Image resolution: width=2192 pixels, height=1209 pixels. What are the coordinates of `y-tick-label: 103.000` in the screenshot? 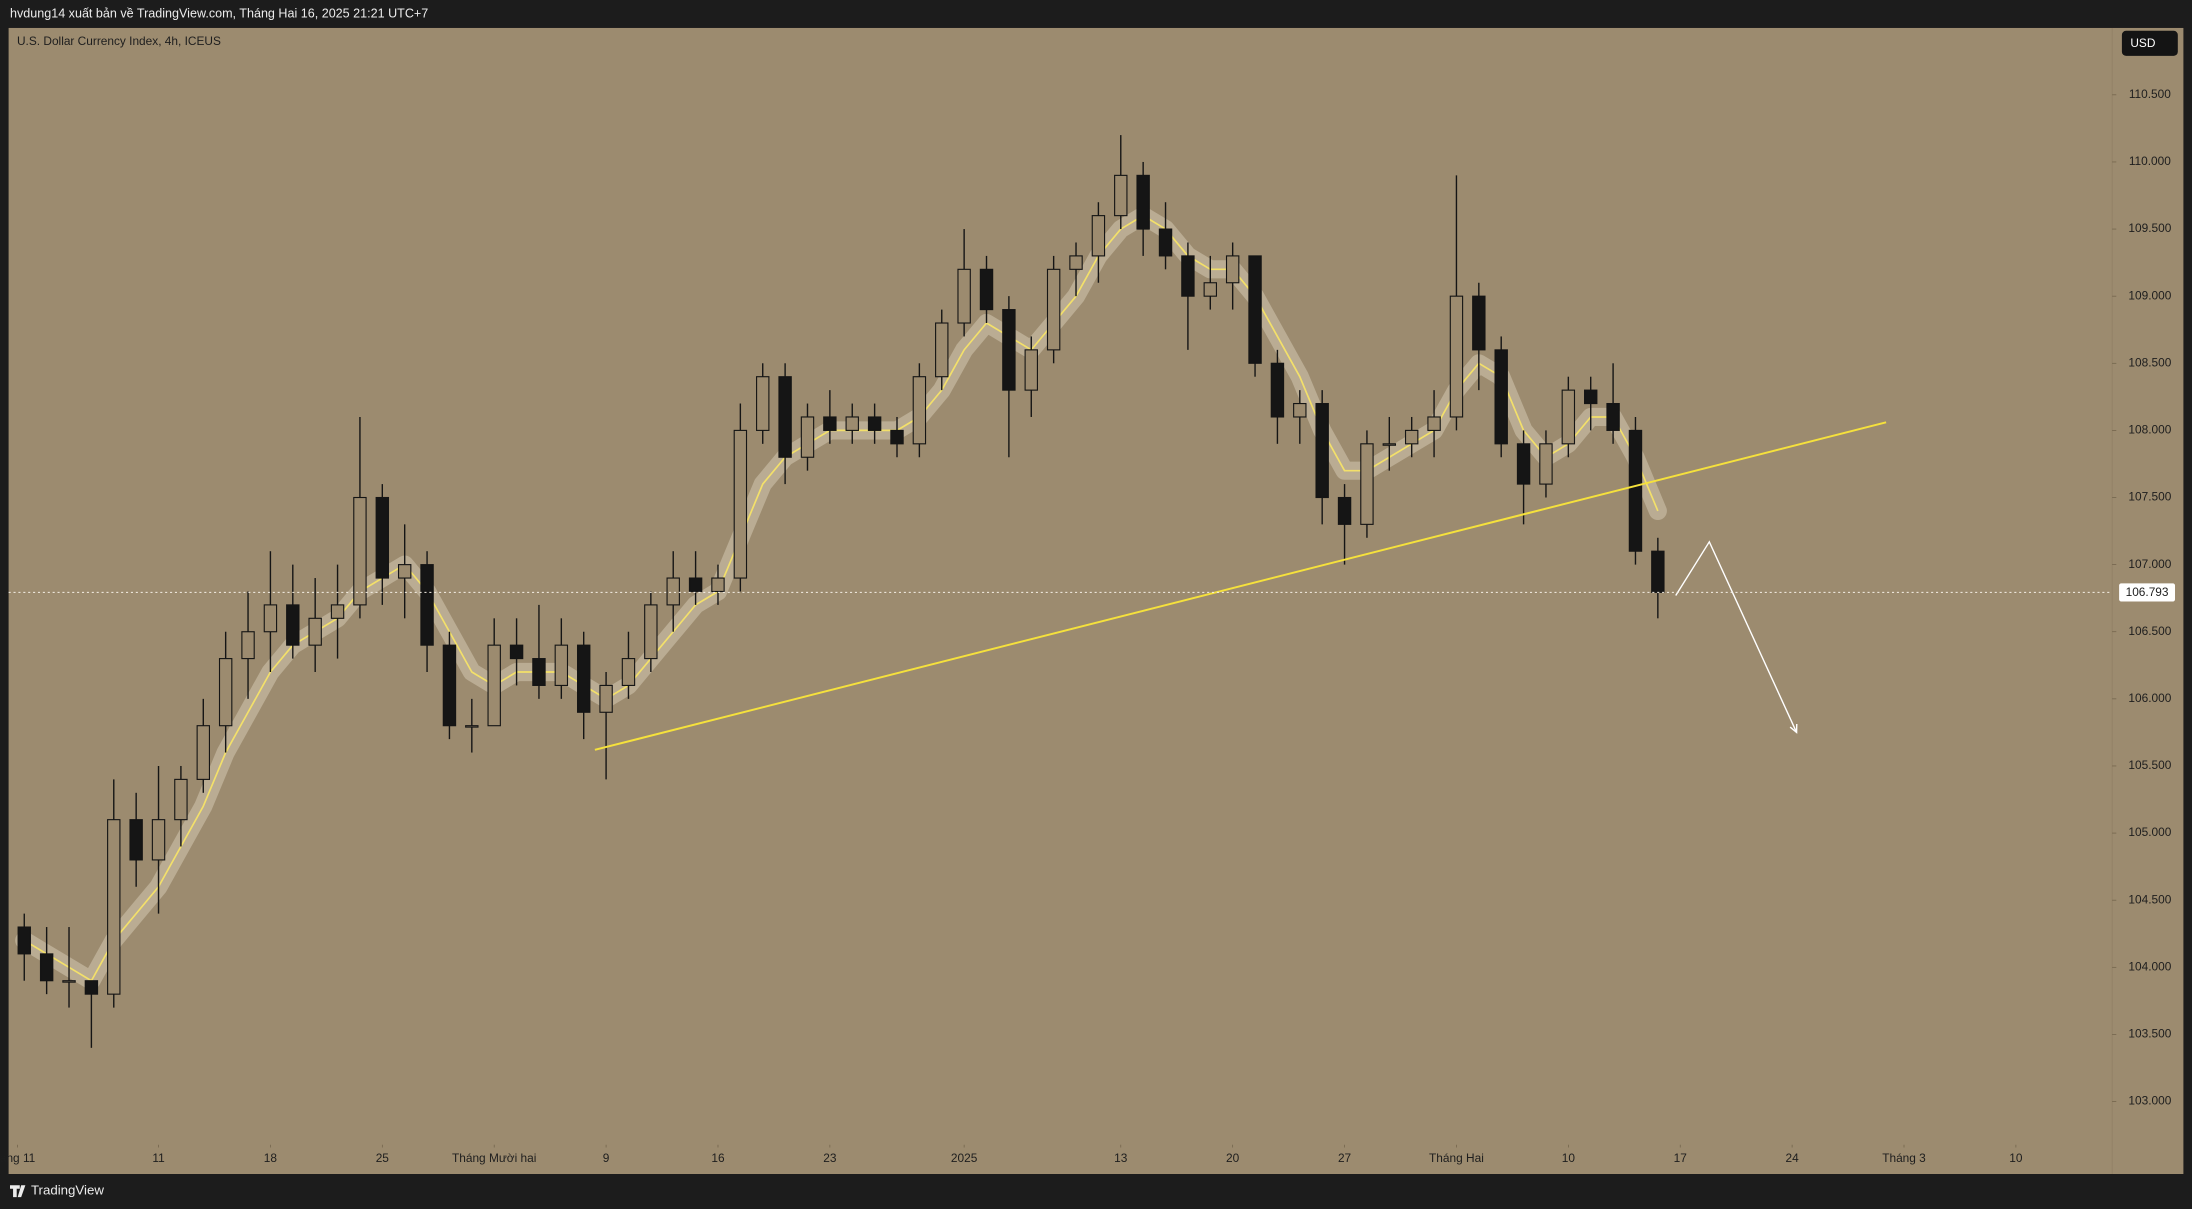 It's located at (2149, 1101).